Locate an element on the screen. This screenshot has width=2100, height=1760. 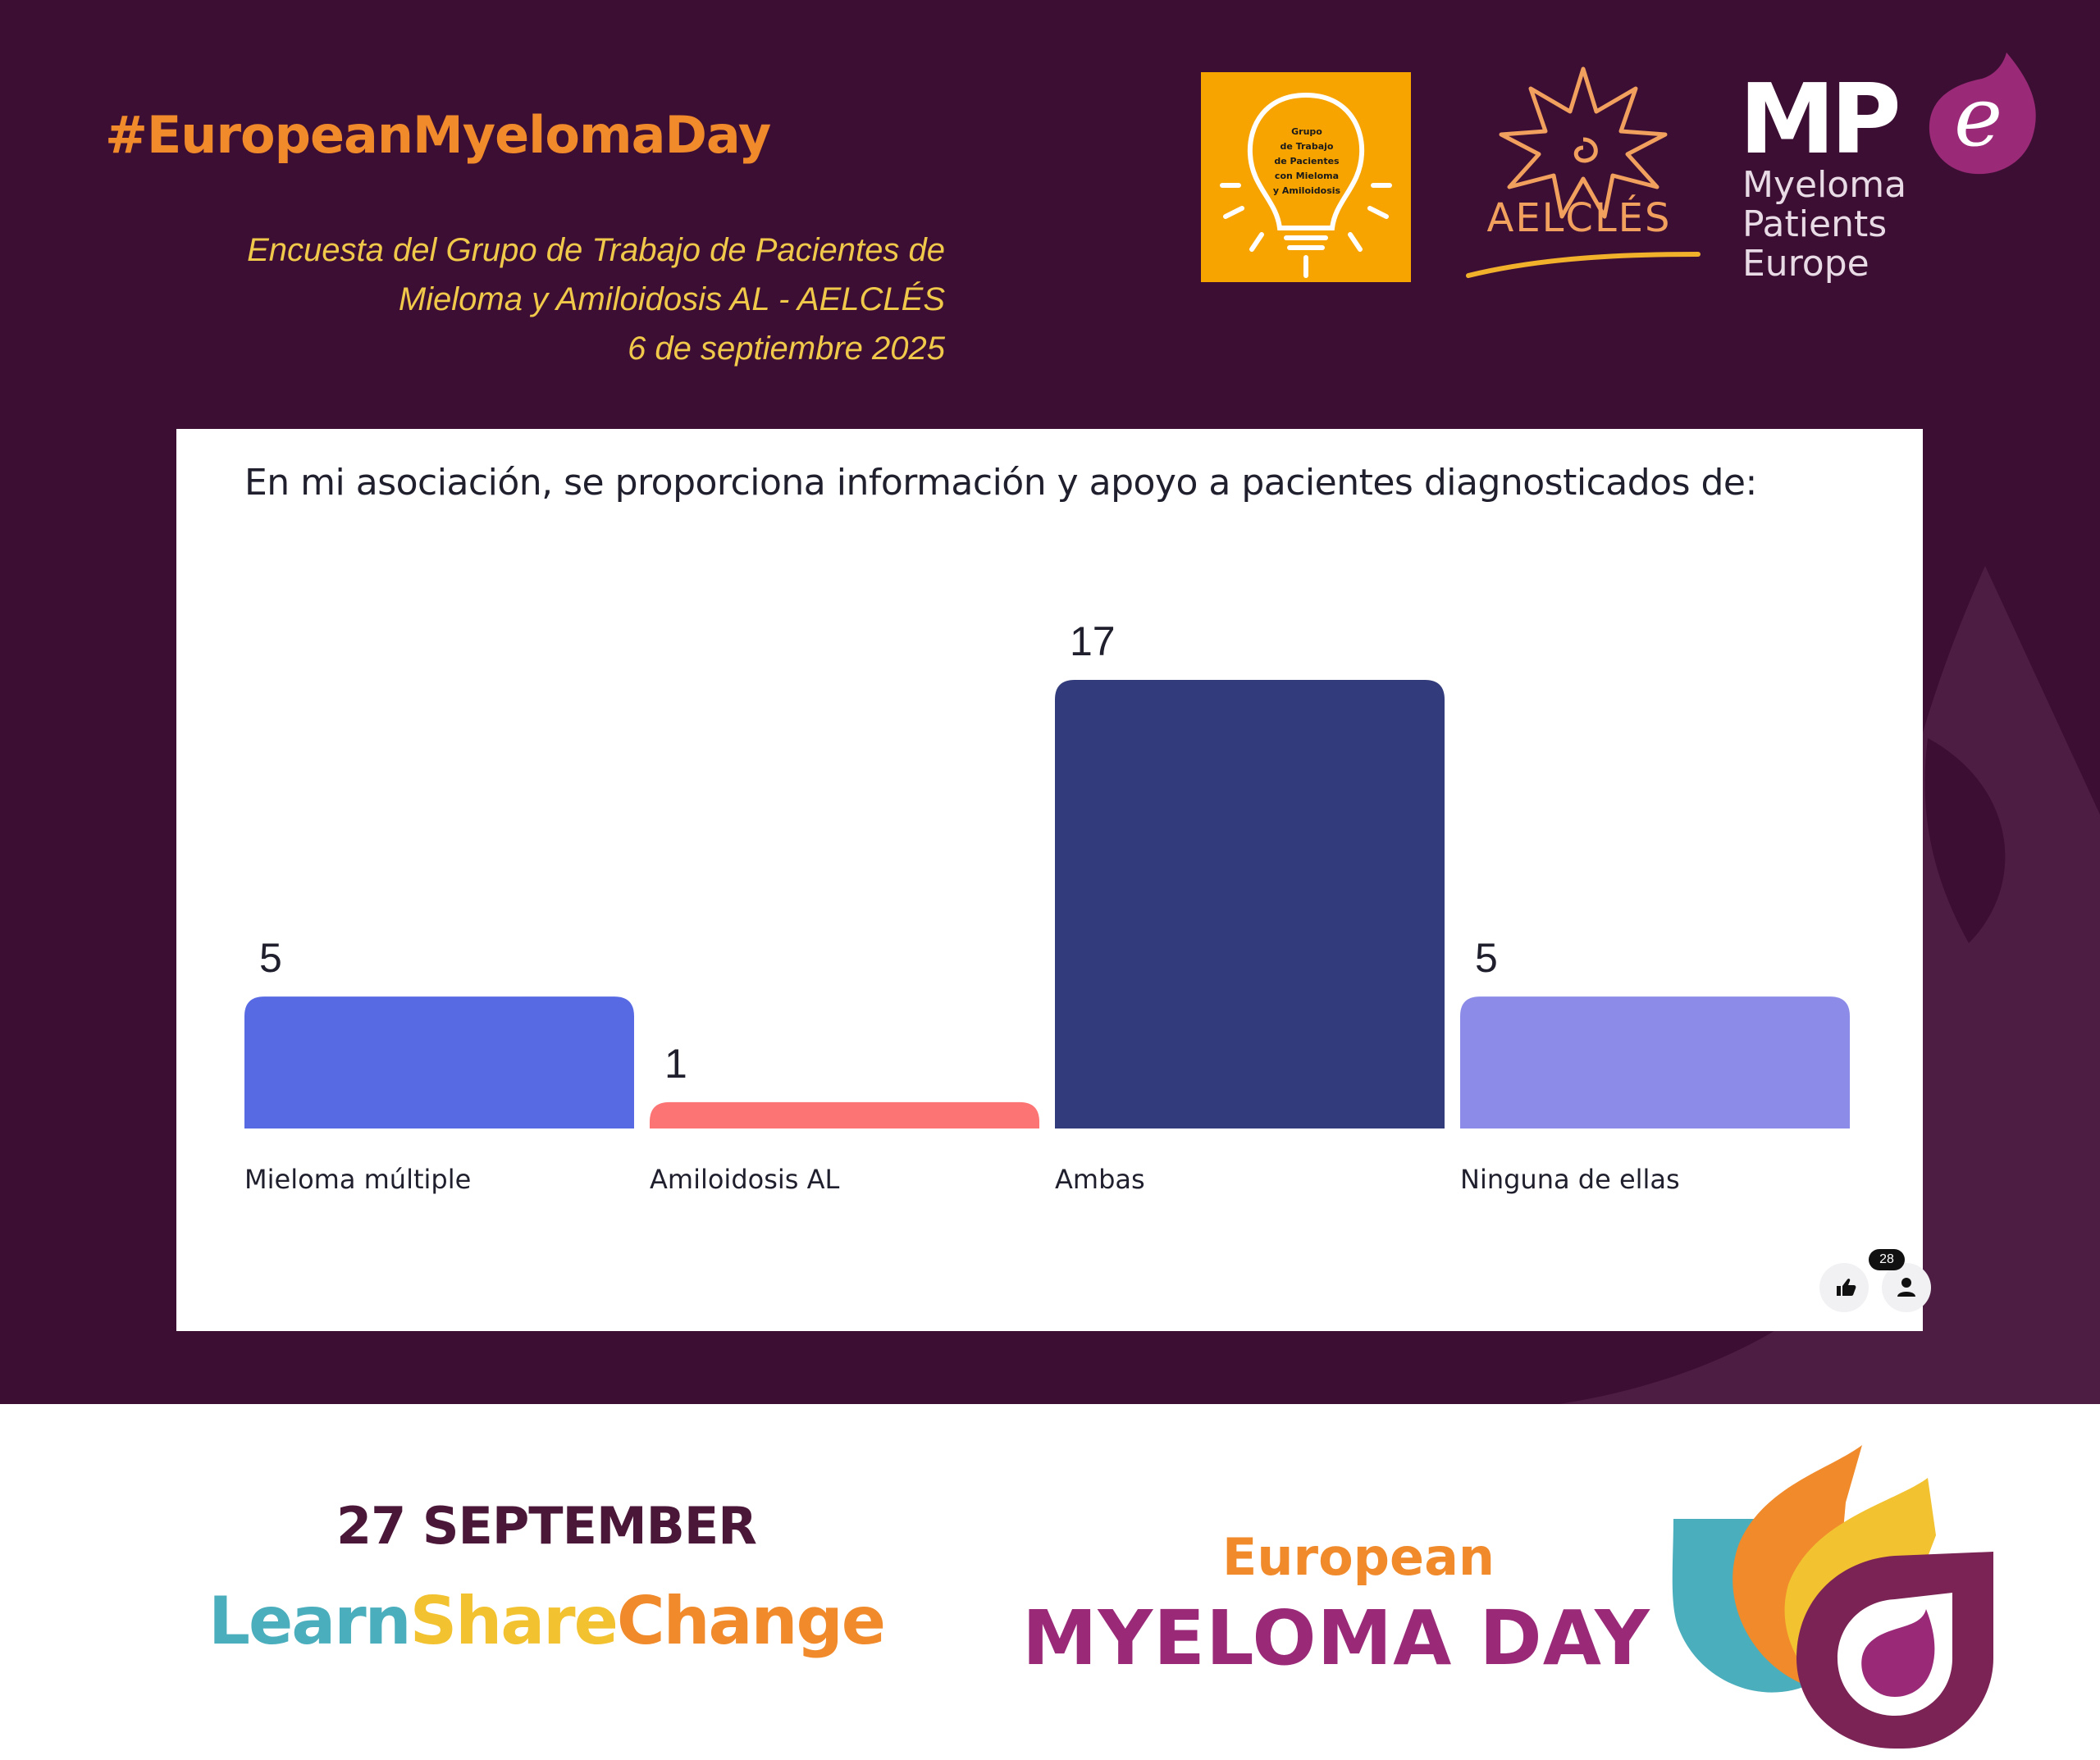
subtitle-line: Mieloma y Amiloidosis AL - AELCLÉS is located at coordinates (671, 299).